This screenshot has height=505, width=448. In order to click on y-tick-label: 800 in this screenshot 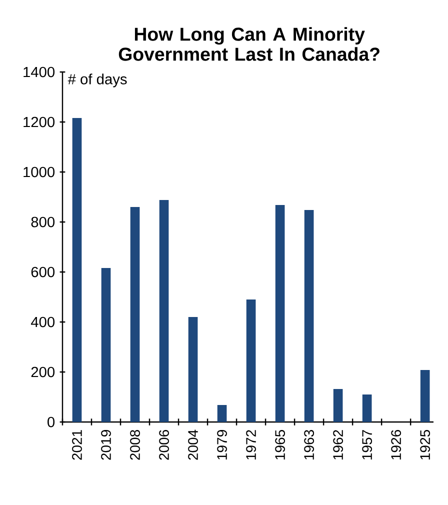, I will do `click(43, 222)`.